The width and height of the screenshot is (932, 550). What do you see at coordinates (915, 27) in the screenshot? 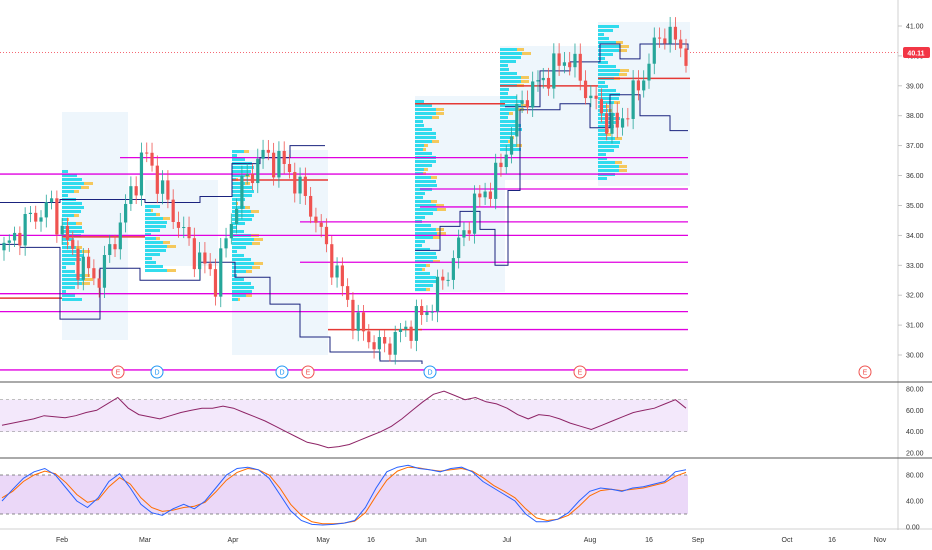
I see `price-axis-label: 41.00` at bounding box center [915, 27].